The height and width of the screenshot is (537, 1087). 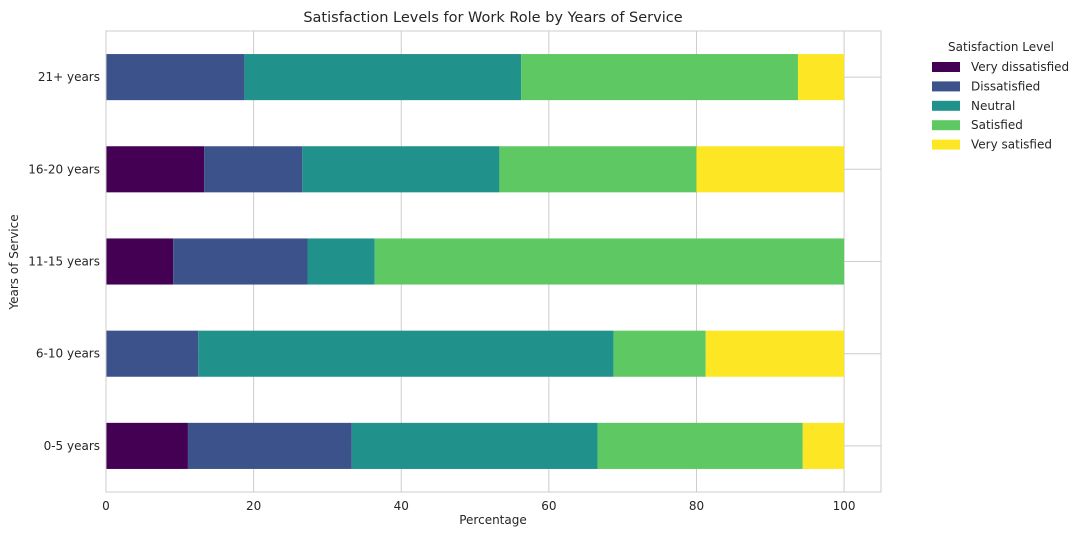 I want to click on legend-label: Very dissatisfied, so click(x=1020, y=67).